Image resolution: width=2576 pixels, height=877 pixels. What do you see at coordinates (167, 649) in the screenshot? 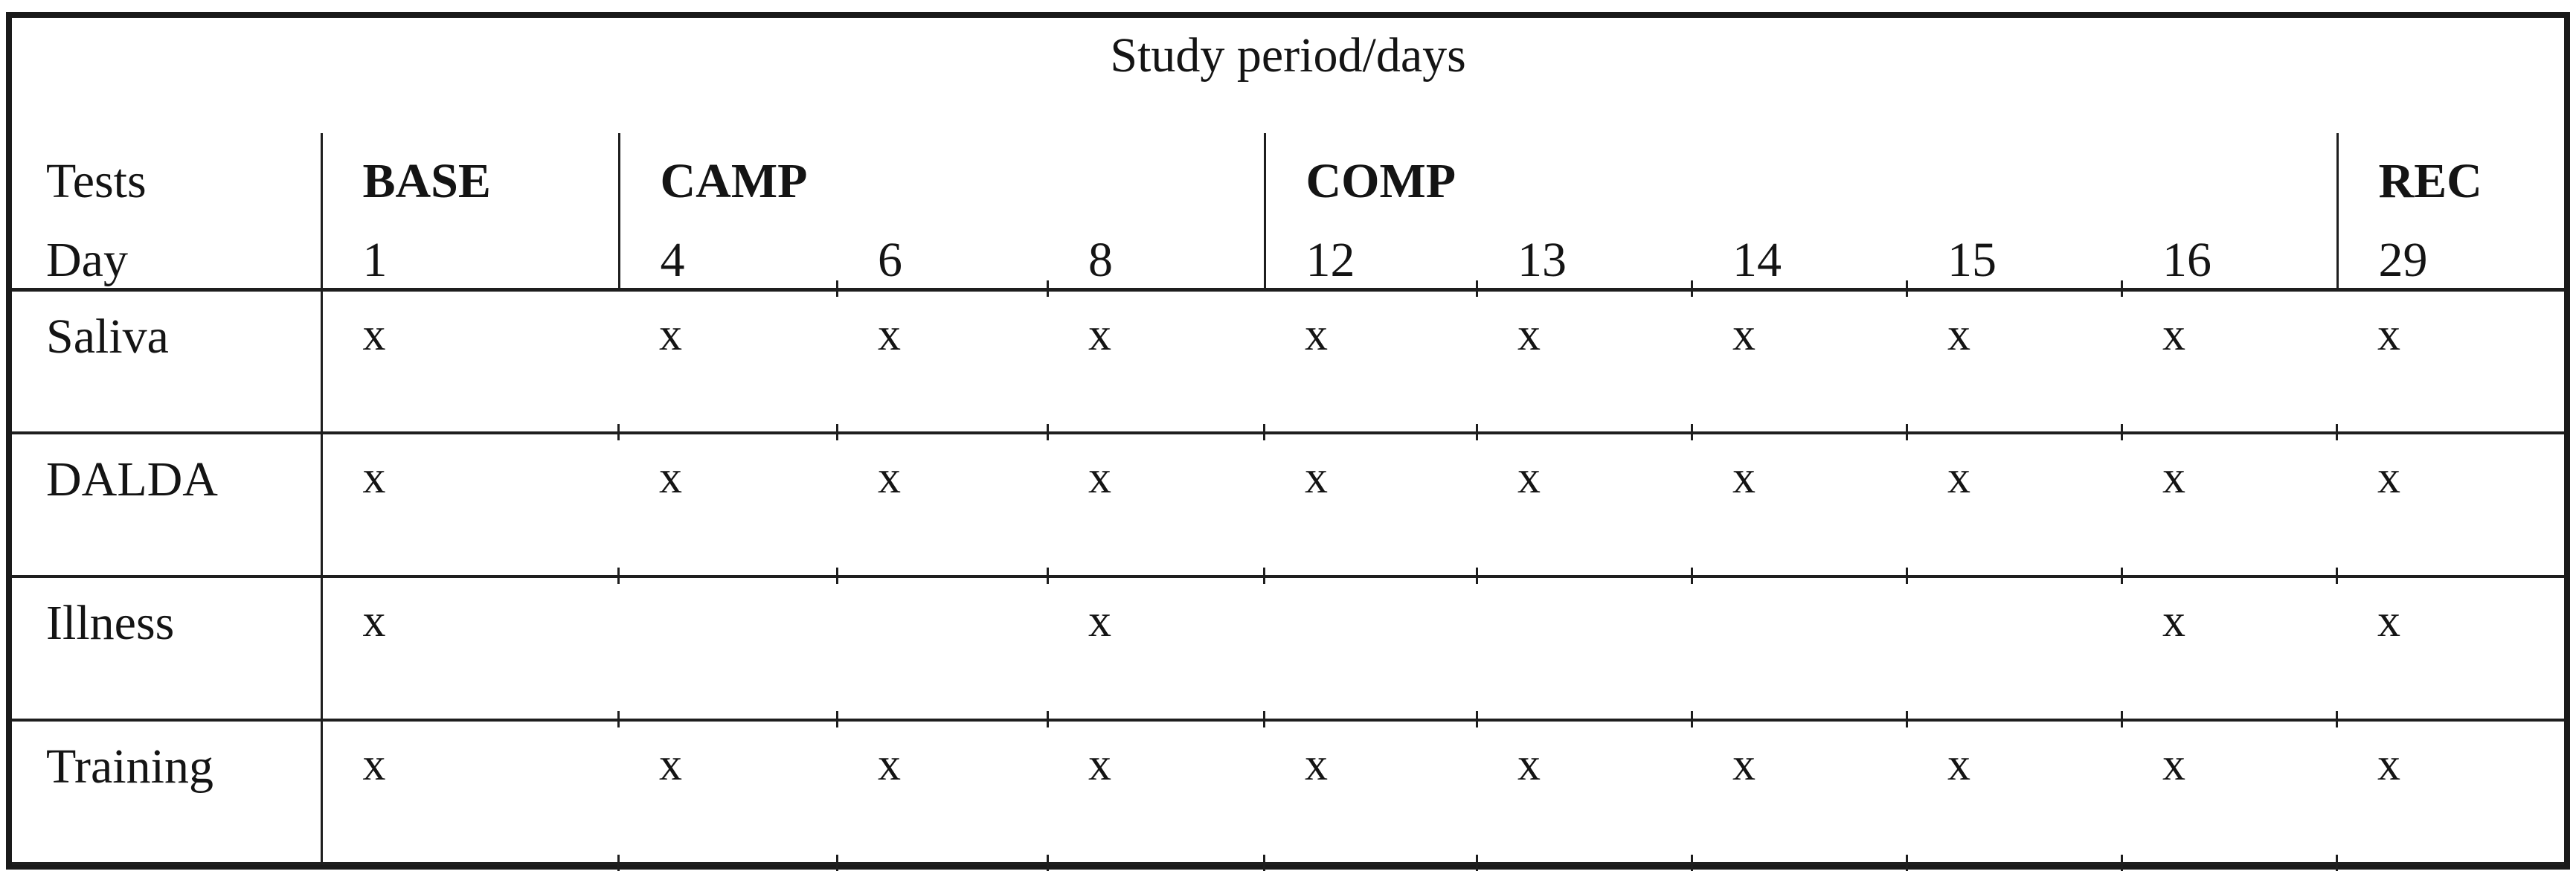
I see `row-label-illness: Illness` at bounding box center [167, 649].